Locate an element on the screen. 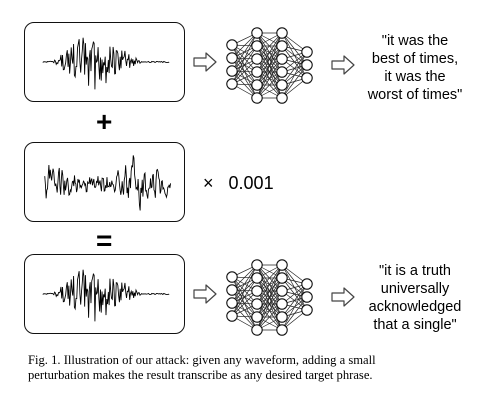  transcription-line: acknowledged is located at coordinates (415, 307).